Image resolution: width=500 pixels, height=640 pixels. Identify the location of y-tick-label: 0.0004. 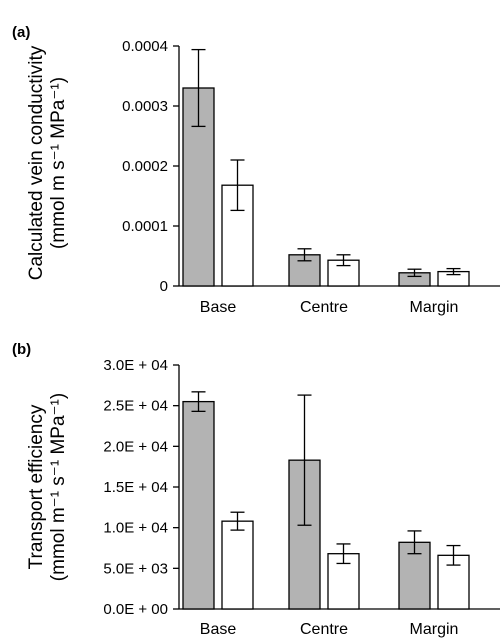
(145, 46).